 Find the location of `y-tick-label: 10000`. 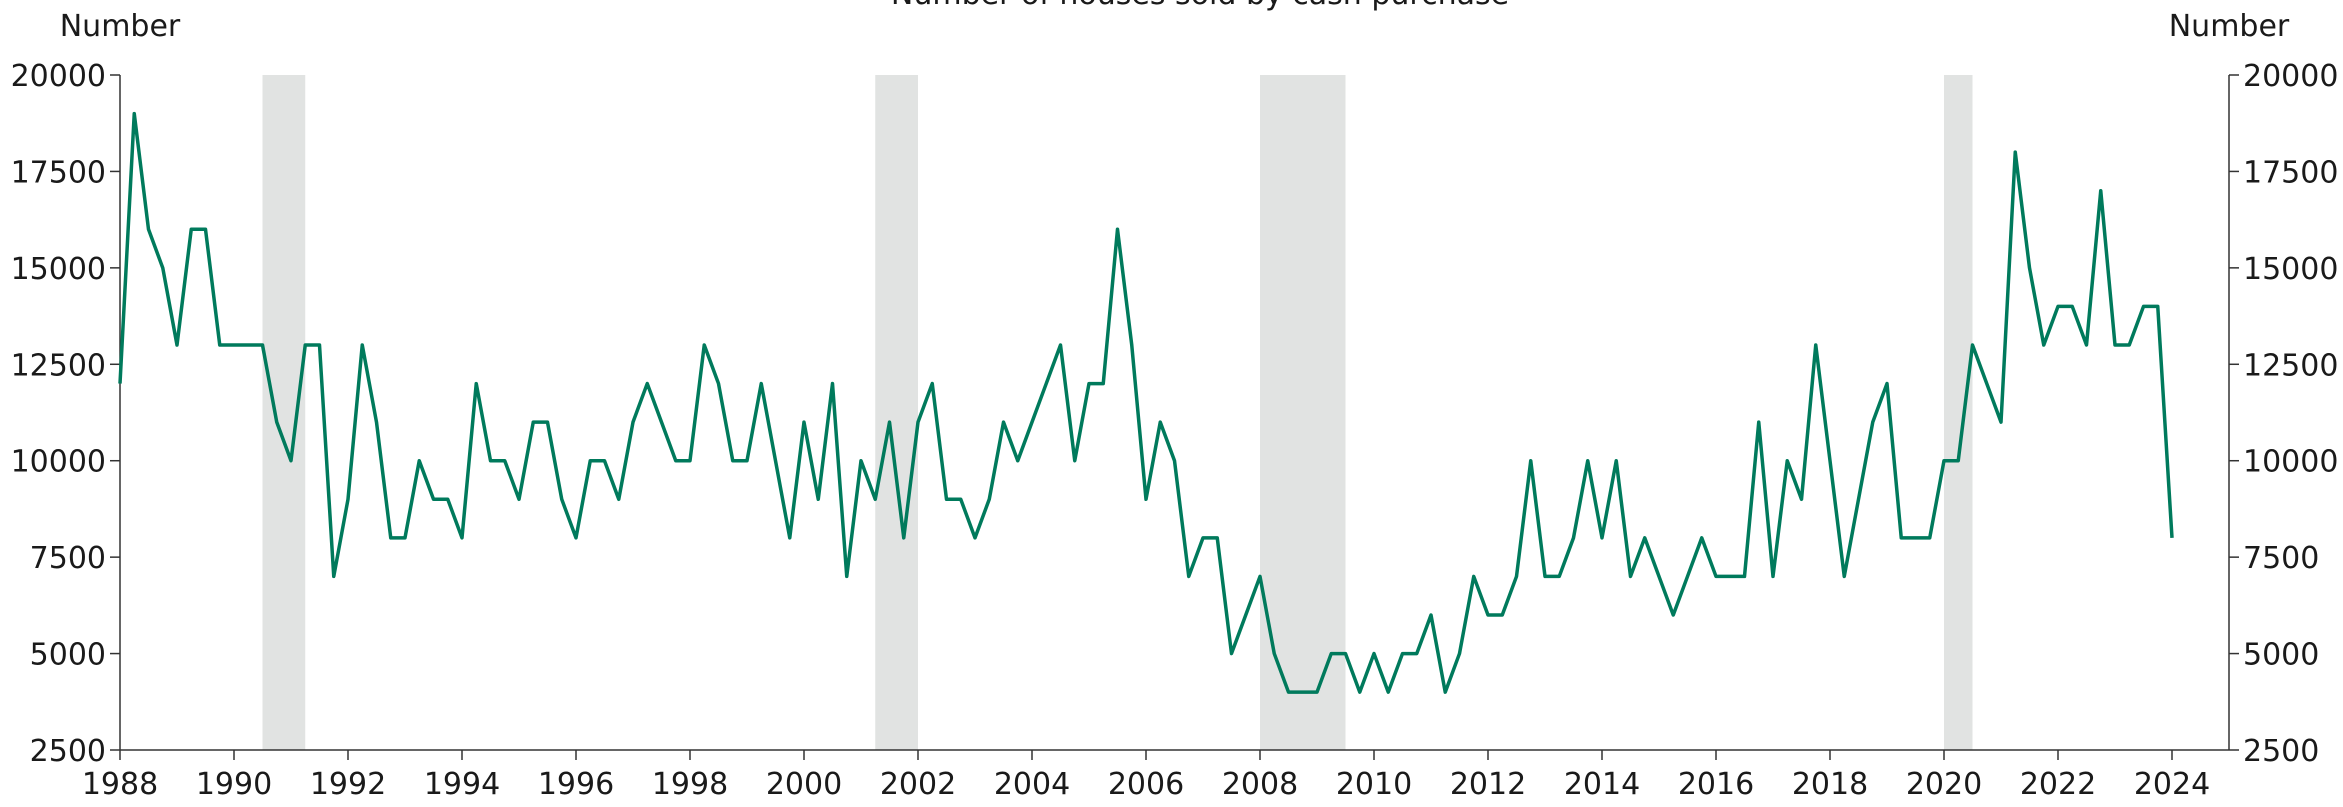

y-tick-label: 10000 is located at coordinates (58, 462).